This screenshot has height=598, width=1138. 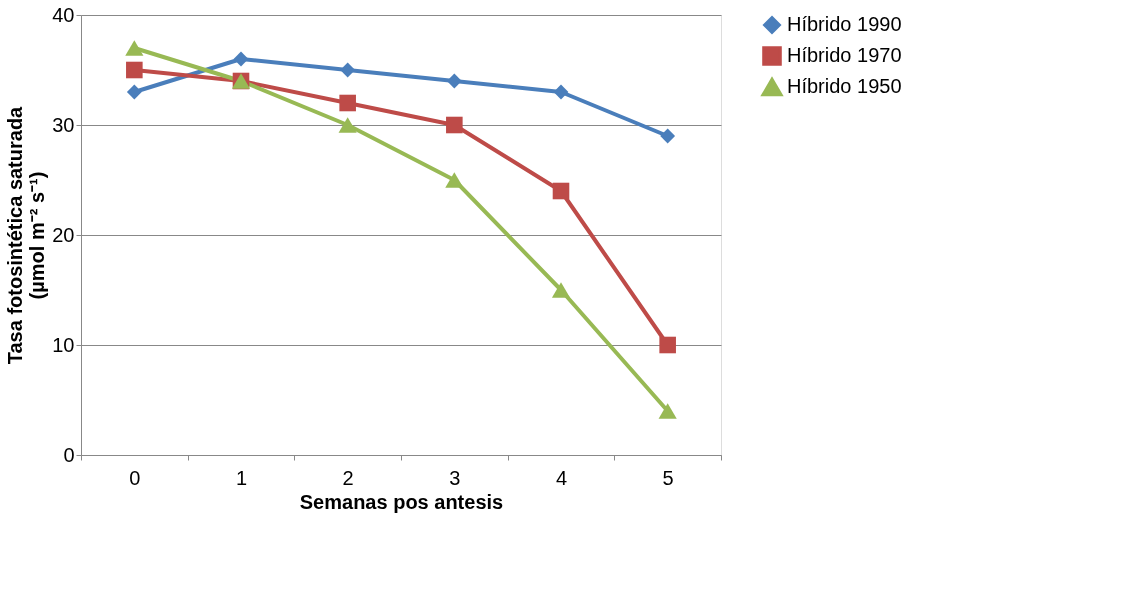 I want to click on y-tick-label: 30, so click(x=63, y=124).